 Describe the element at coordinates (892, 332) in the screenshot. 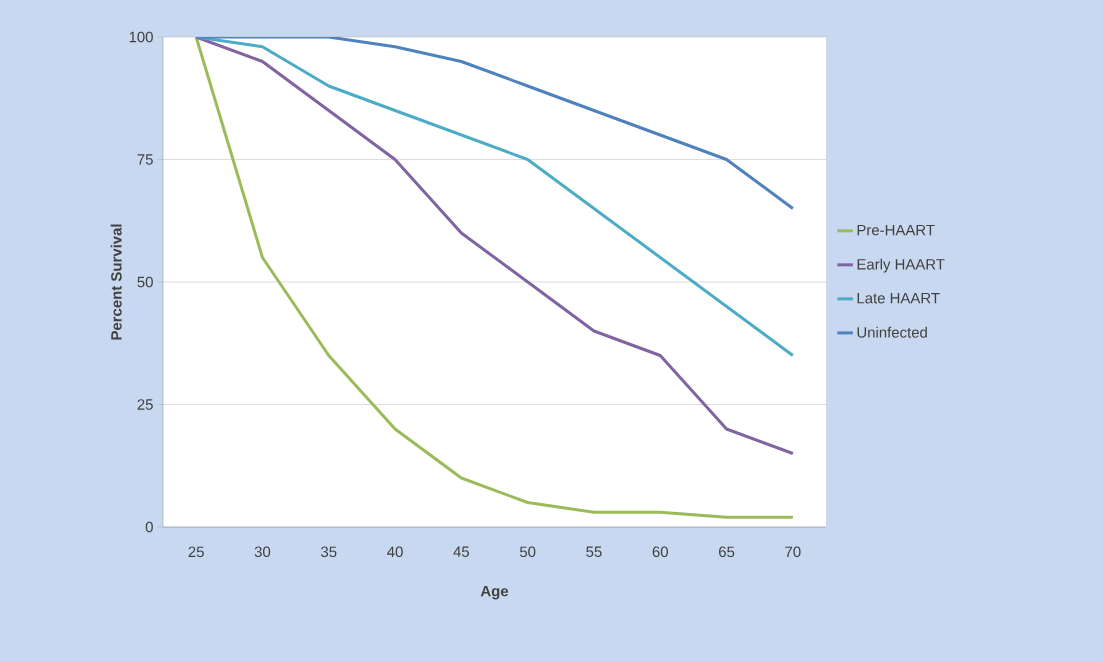

I see `legend-label: Uninfected` at that location.